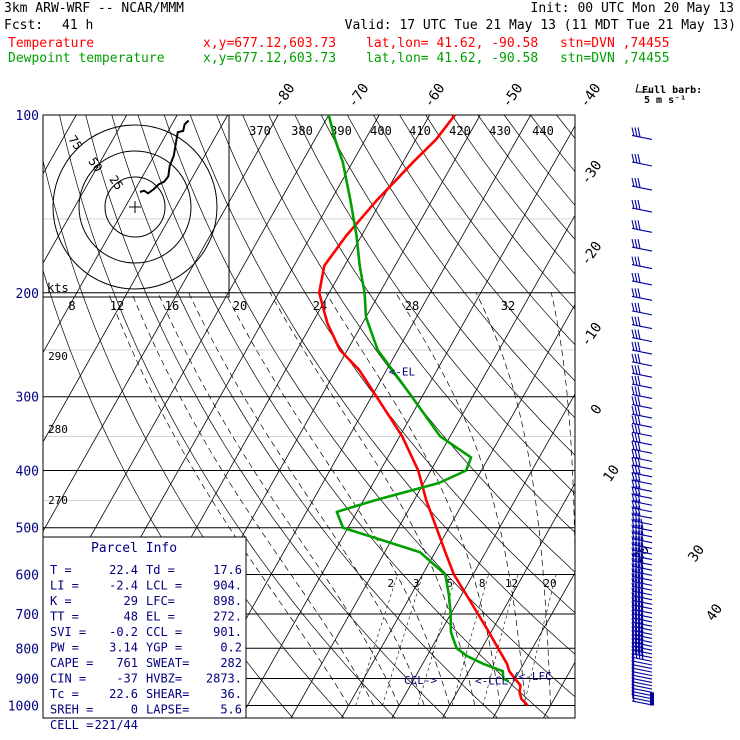 The image size is (740, 740). Describe the element at coordinates (75, 143) in the screenshot. I see `hodograph-ring-label: 75` at that location.